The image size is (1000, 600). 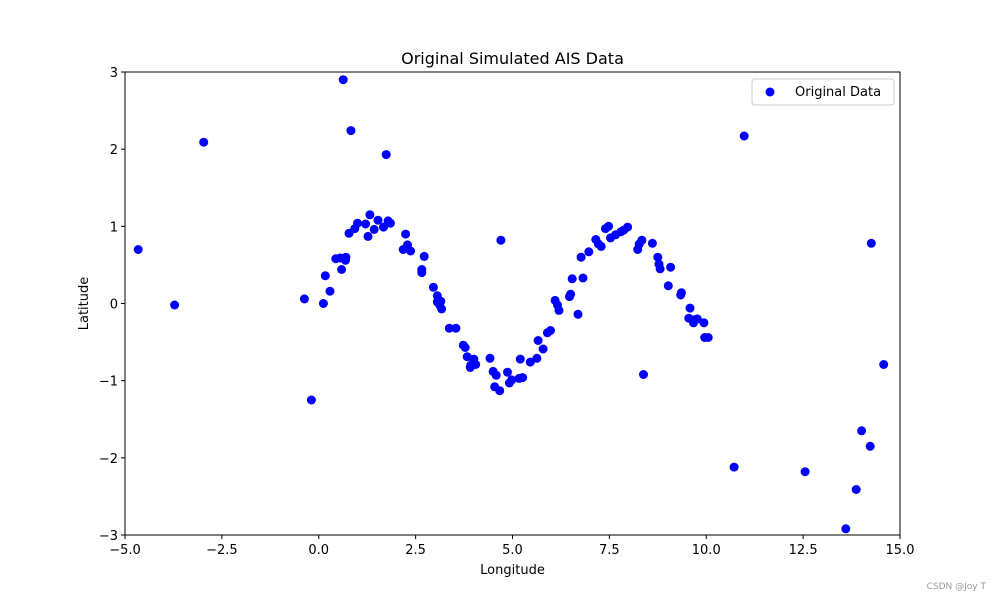 What do you see at coordinates (956, 587) in the screenshot?
I see `watermark: CSDN @Joy T` at bounding box center [956, 587].